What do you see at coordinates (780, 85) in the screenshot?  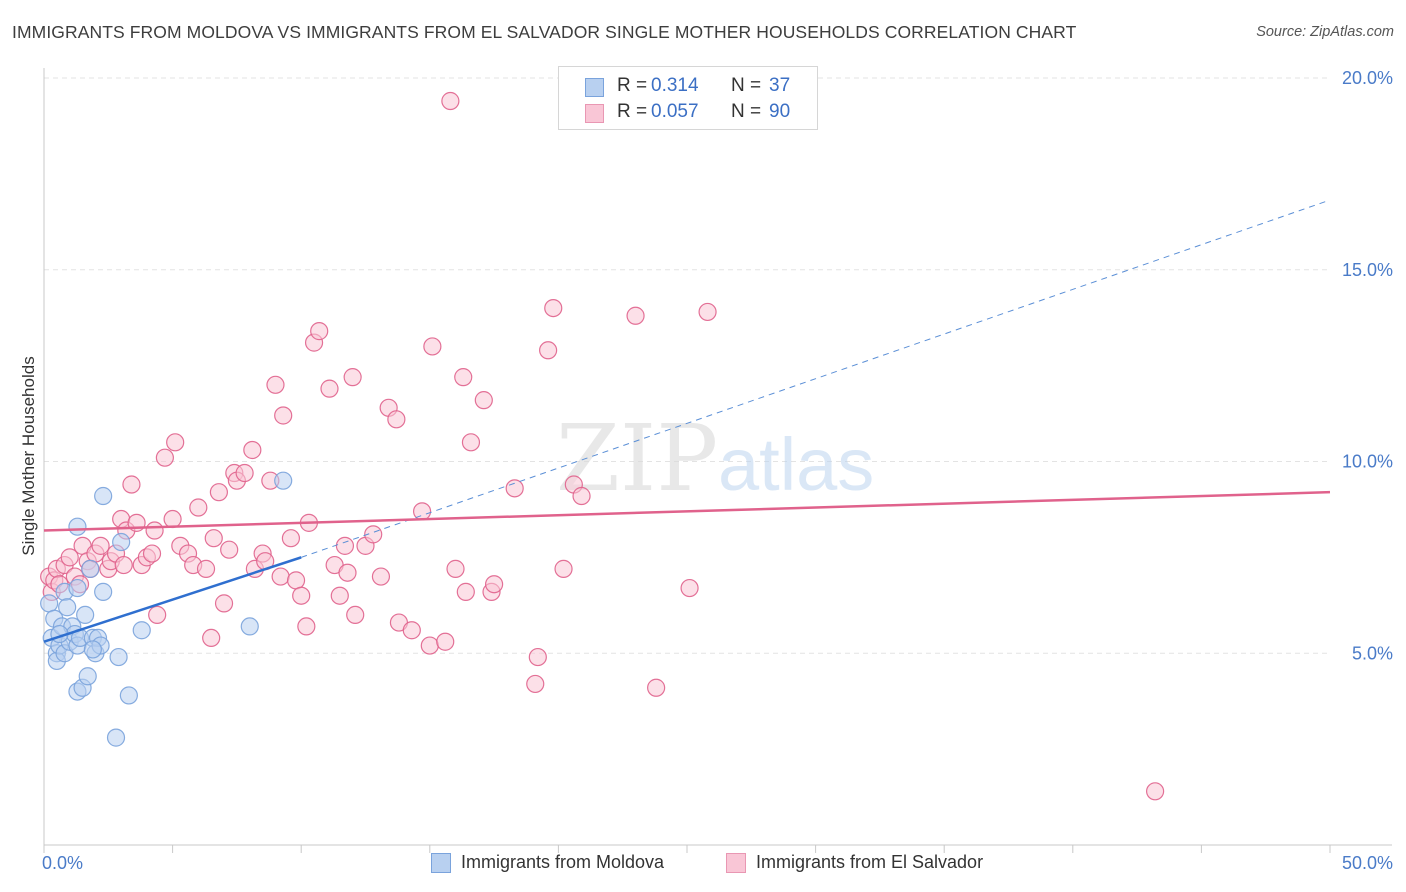 I see `n-value-moldova: 37` at bounding box center [780, 85].